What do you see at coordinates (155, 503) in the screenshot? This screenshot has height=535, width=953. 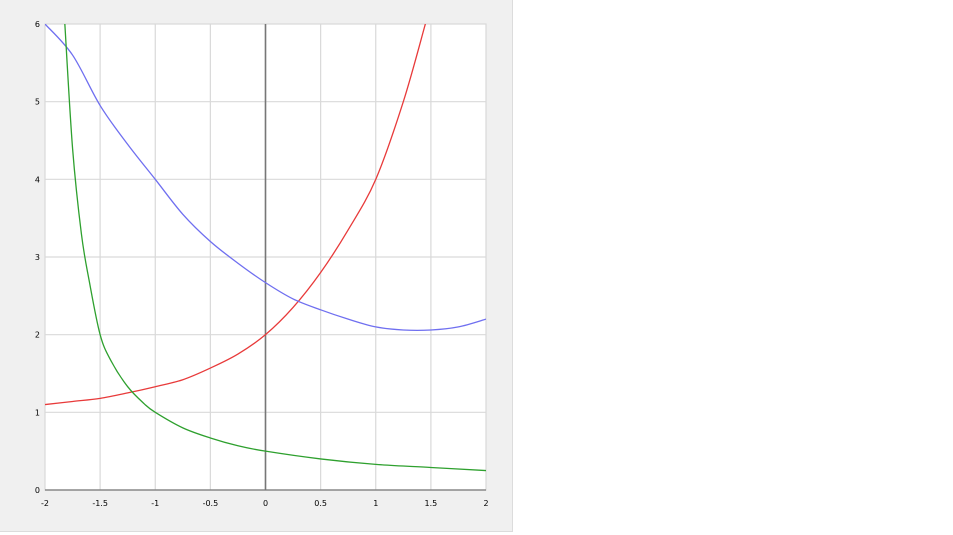 I see `x-tick-label-2: -1` at bounding box center [155, 503].